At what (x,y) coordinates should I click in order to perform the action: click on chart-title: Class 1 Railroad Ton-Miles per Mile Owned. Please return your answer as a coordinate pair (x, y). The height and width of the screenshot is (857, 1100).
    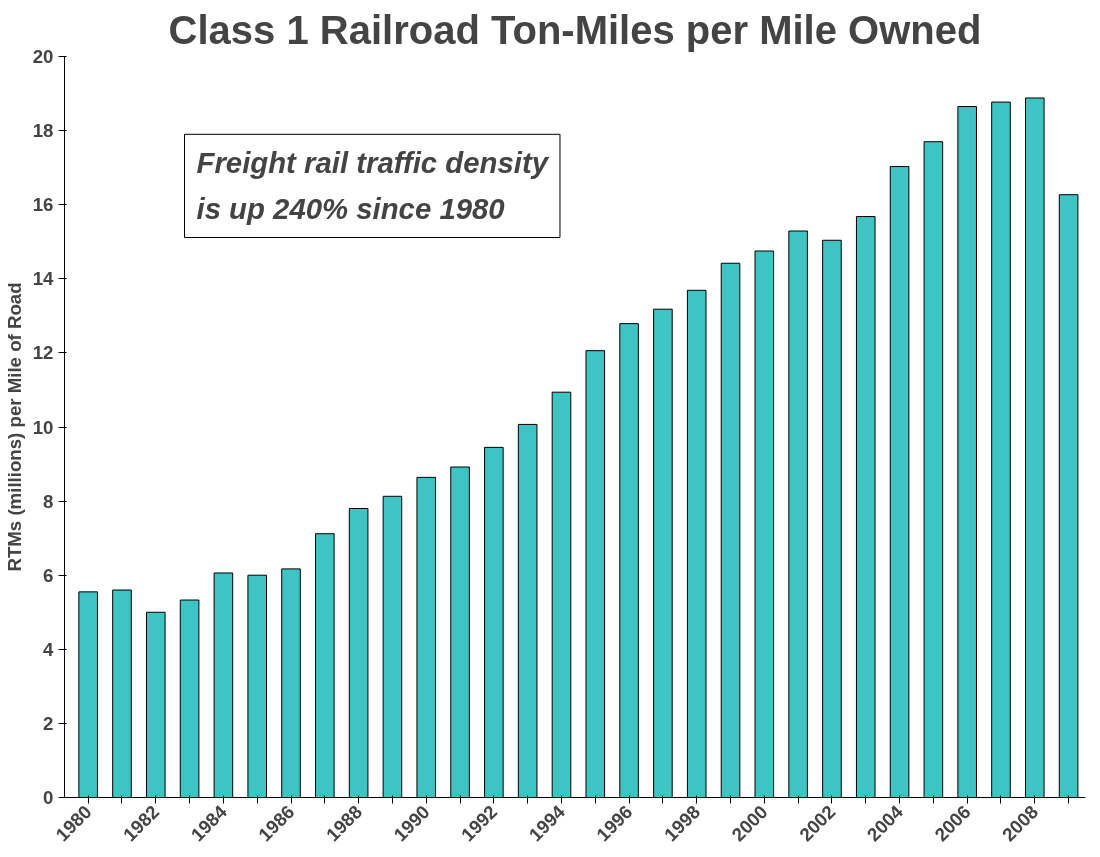
    Looking at the image, I should click on (575, 29).